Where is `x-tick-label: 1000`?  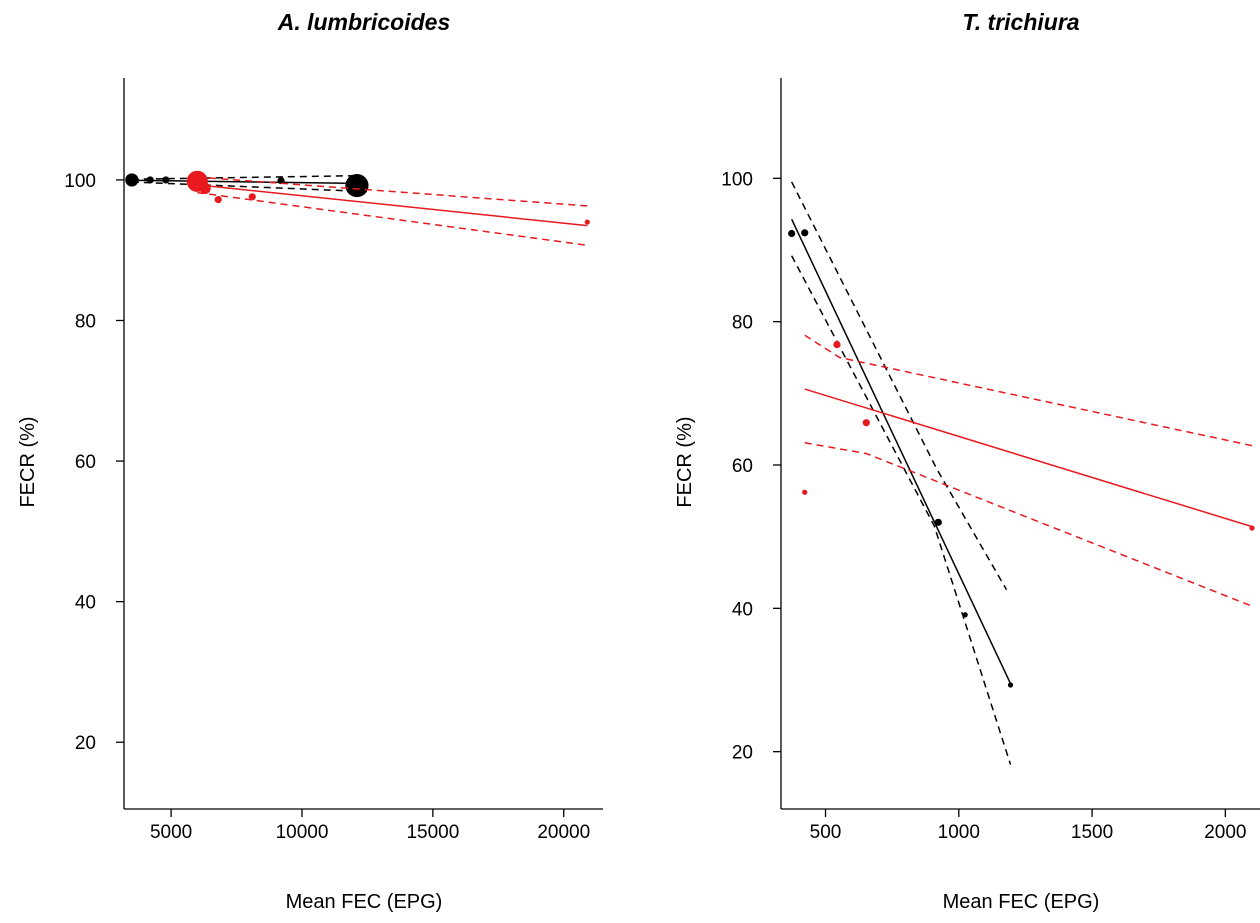
x-tick-label: 1000 is located at coordinates (959, 832).